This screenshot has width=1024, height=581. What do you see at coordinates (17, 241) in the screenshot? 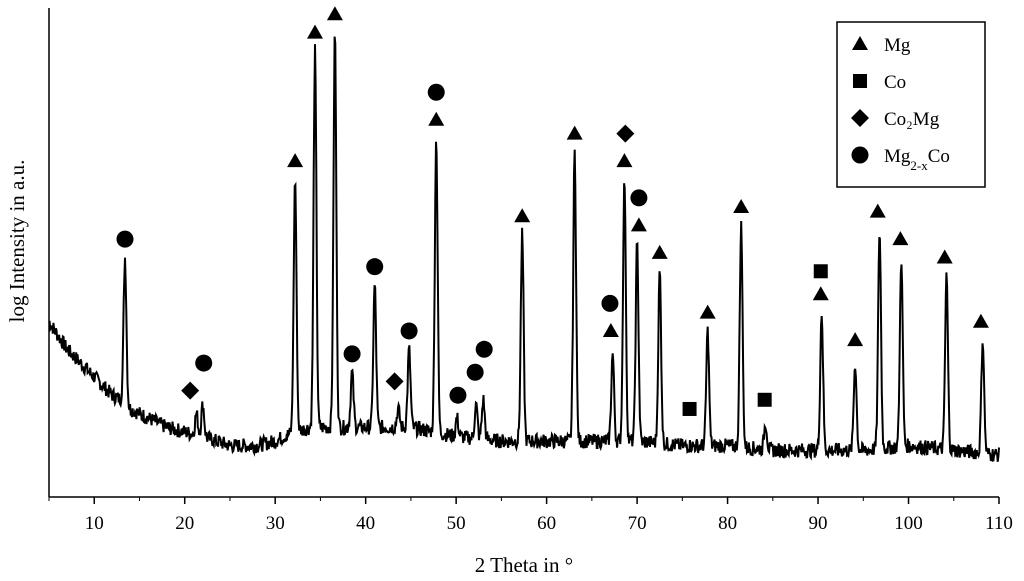
I see `y-axis-title: log Intensity in a.u.` at bounding box center [17, 241].